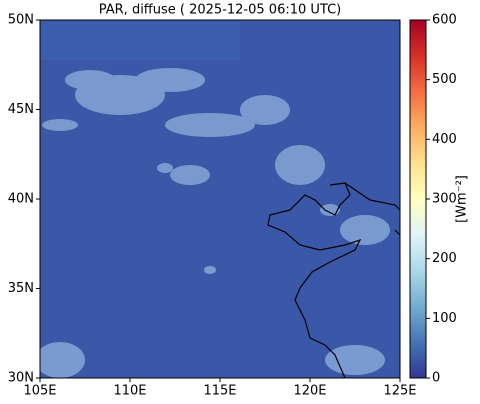 Image resolution: width=480 pixels, height=404 pixels. Describe the element at coordinates (462, 199) in the screenshot. I see `colorbar-label: [Wm⁻²]` at that location.